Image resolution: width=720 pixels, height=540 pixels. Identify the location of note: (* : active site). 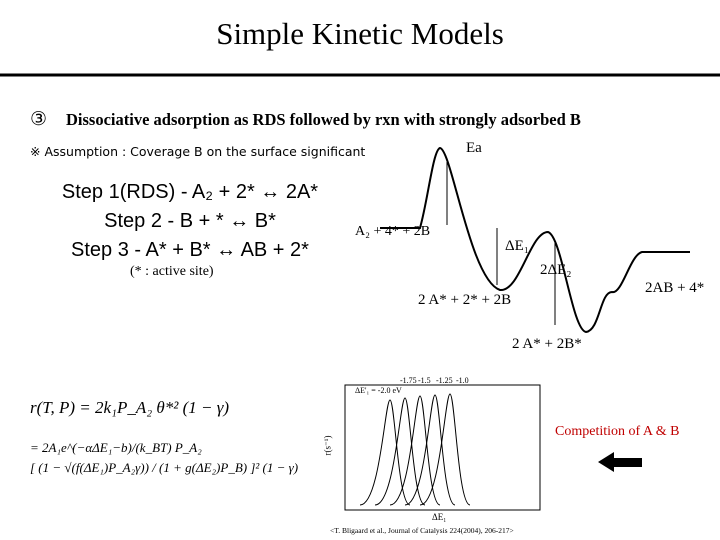
(172, 271).